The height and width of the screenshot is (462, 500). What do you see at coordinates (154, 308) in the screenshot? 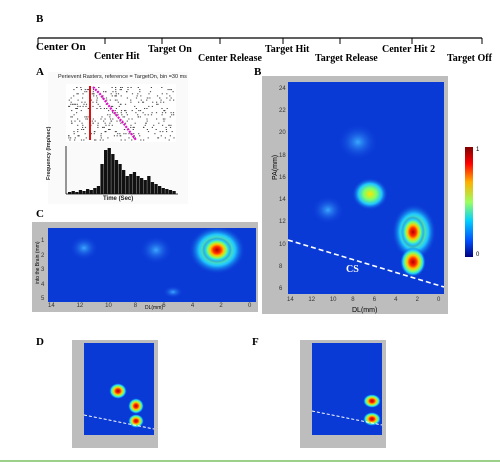
I see `panel-c-xlabel: DL(mm)` at bounding box center [154, 308].